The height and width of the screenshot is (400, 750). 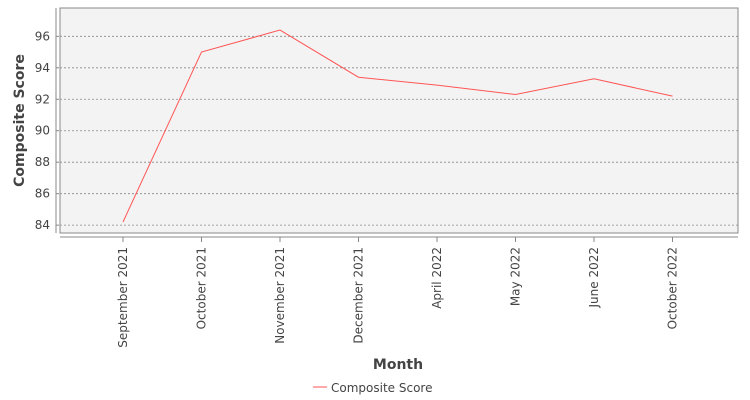 What do you see at coordinates (673, 288) in the screenshot?
I see `x-tick-label-7: October 2022` at bounding box center [673, 288].